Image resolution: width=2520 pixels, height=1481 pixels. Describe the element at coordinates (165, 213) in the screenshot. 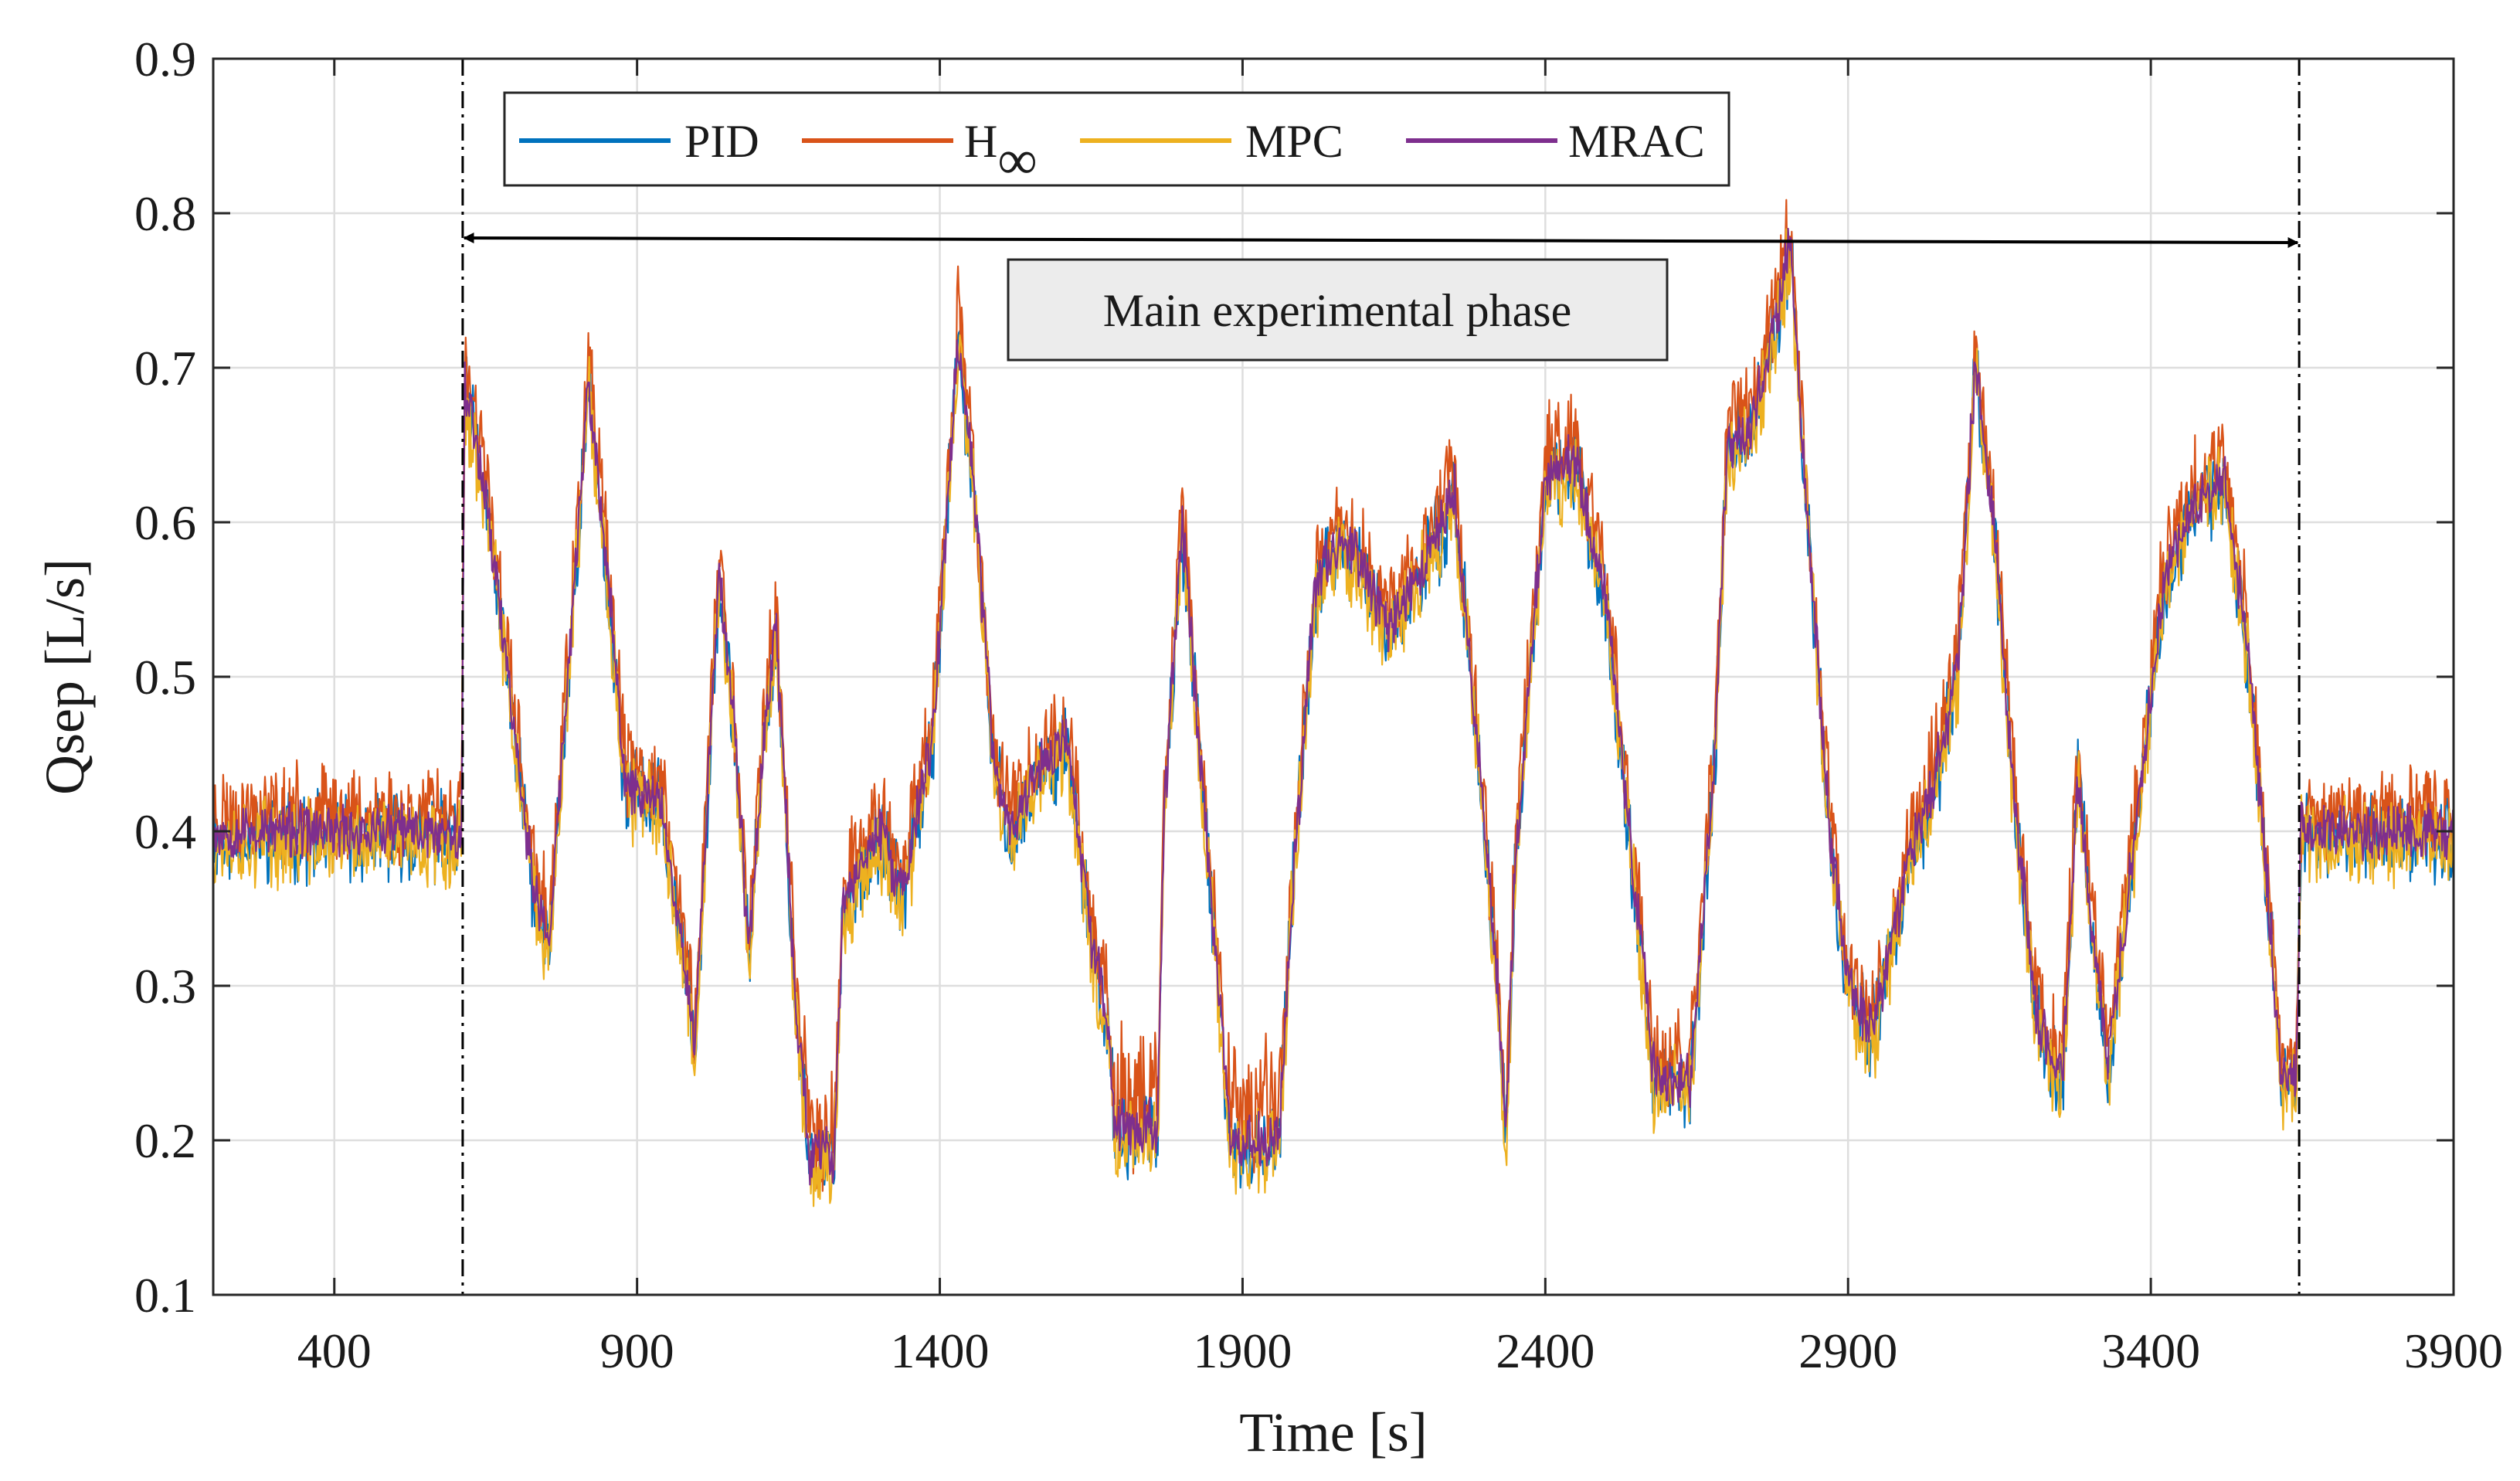

I see `y-tick-label: 0.8` at that location.